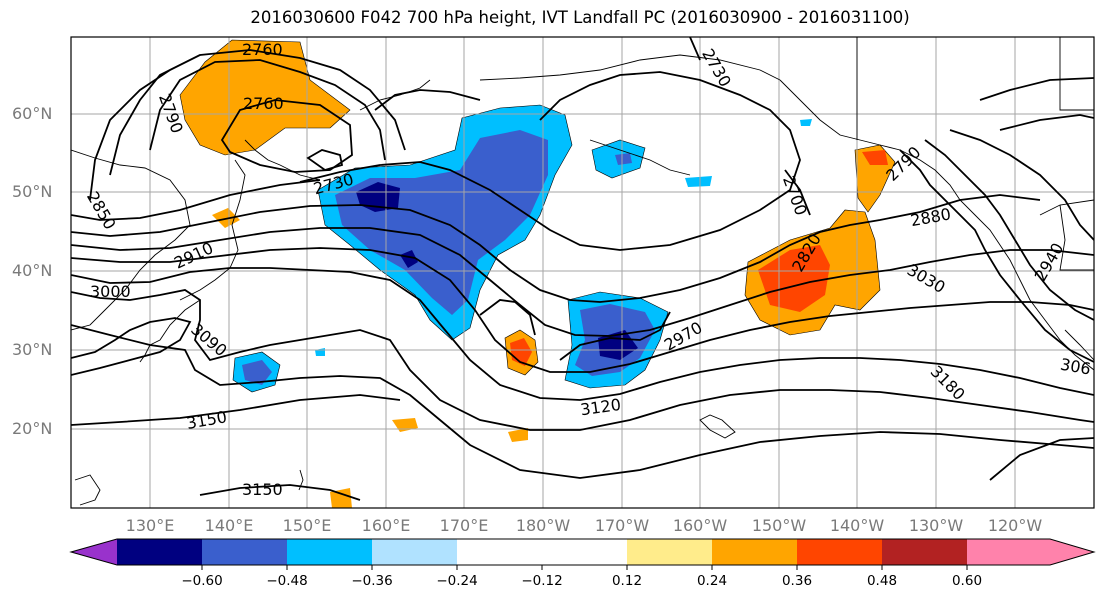 The image size is (1105, 601). I want to click on contour-label: 3150, so click(262, 489).